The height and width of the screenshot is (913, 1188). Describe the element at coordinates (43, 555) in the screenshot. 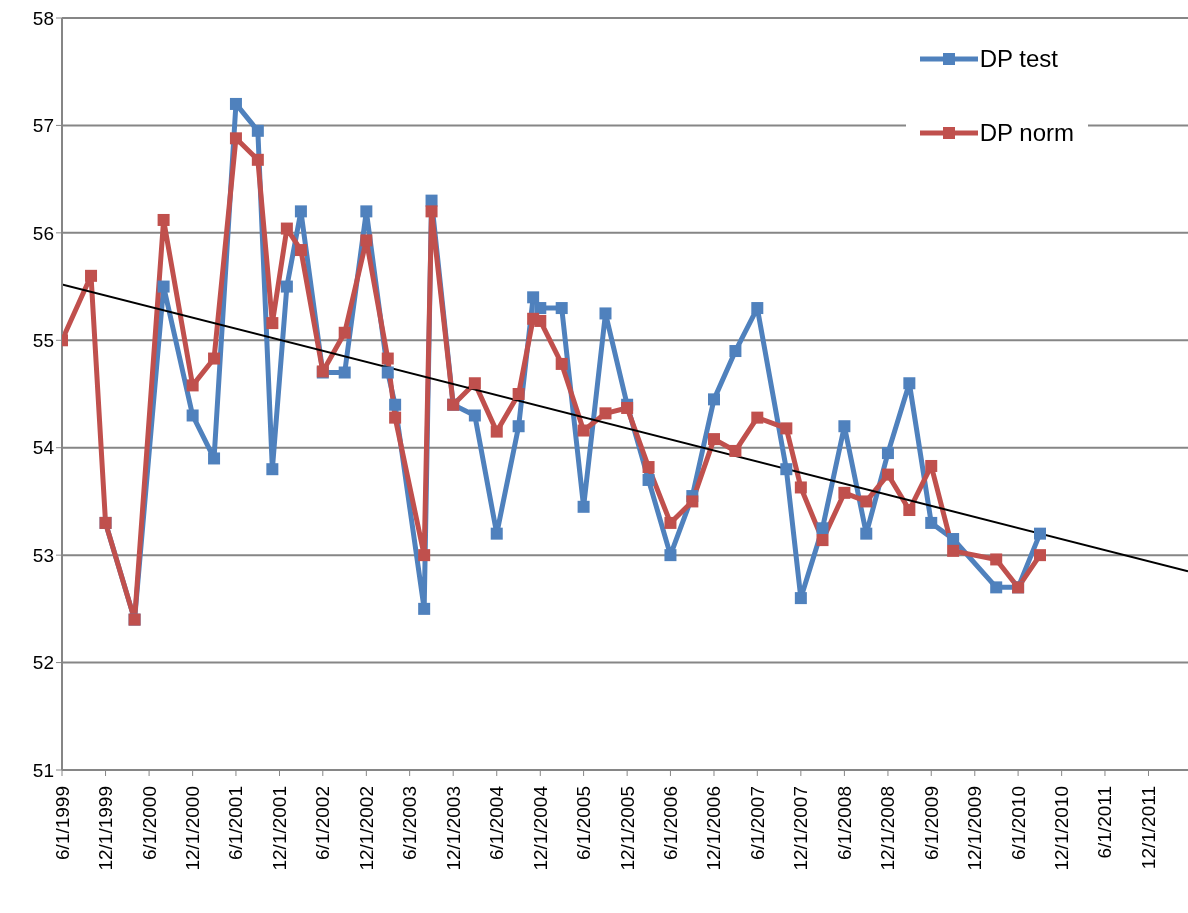

I see `y-tick-label: 53` at that location.